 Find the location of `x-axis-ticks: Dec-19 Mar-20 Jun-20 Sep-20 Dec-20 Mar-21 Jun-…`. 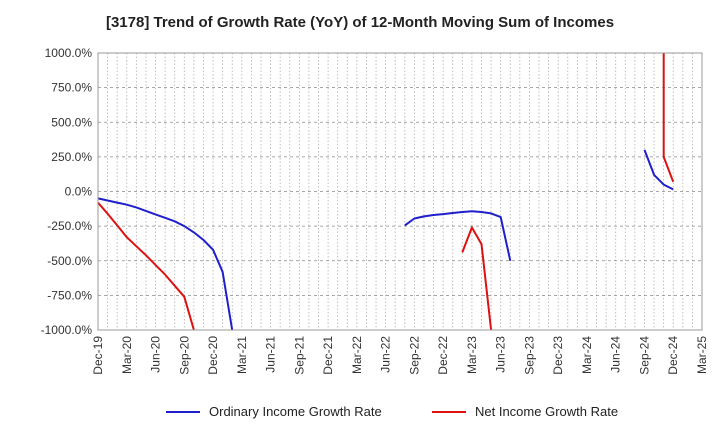

x-axis-ticks: Dec-19 Mar-20 Jun-20 Sep-20 Dec-20 Mar-21 Jun-… is located at coordinates (400, 355).